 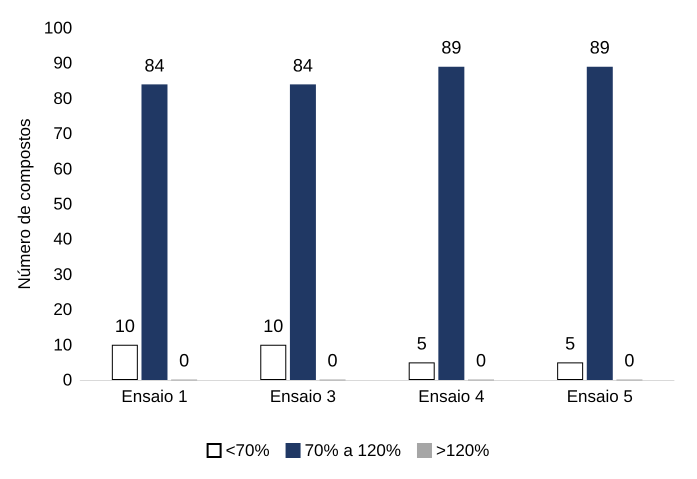 I want to click on x-tick-label: Ensaio 1, so click(x=154, y=396).